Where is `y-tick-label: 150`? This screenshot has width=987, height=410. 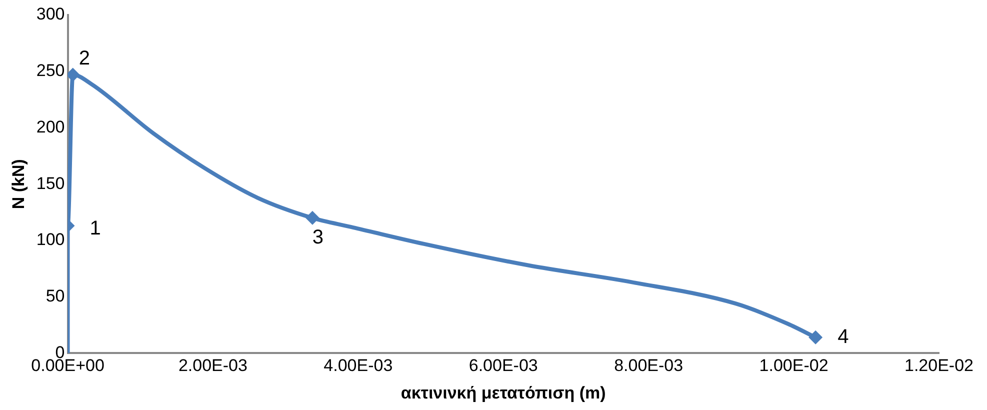 y-tick-label: 150 is located at coordinates (50, 183).